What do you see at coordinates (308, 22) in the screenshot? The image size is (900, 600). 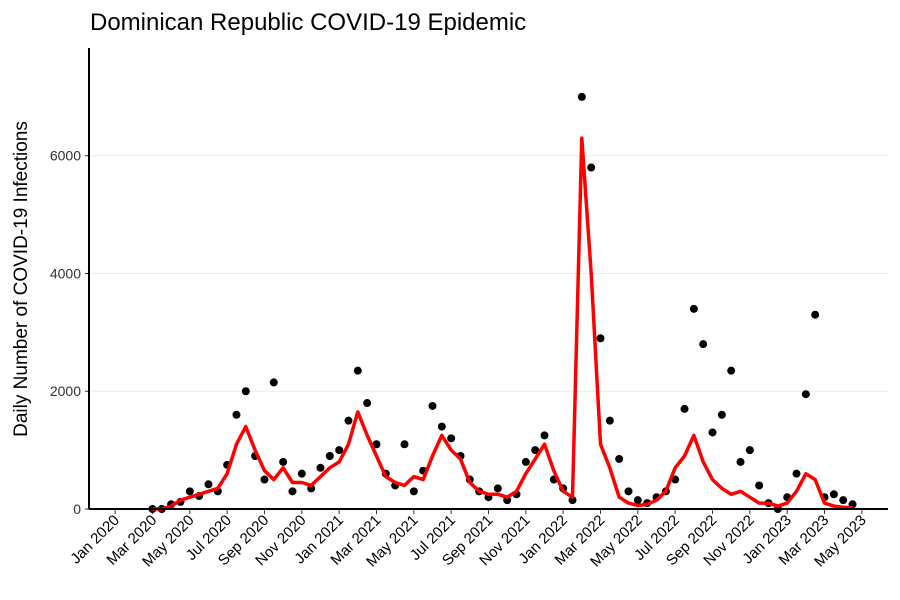 I see `chart-title: Dominican Republic COVID-19 Epidemic` at bounding box center [308, 22].